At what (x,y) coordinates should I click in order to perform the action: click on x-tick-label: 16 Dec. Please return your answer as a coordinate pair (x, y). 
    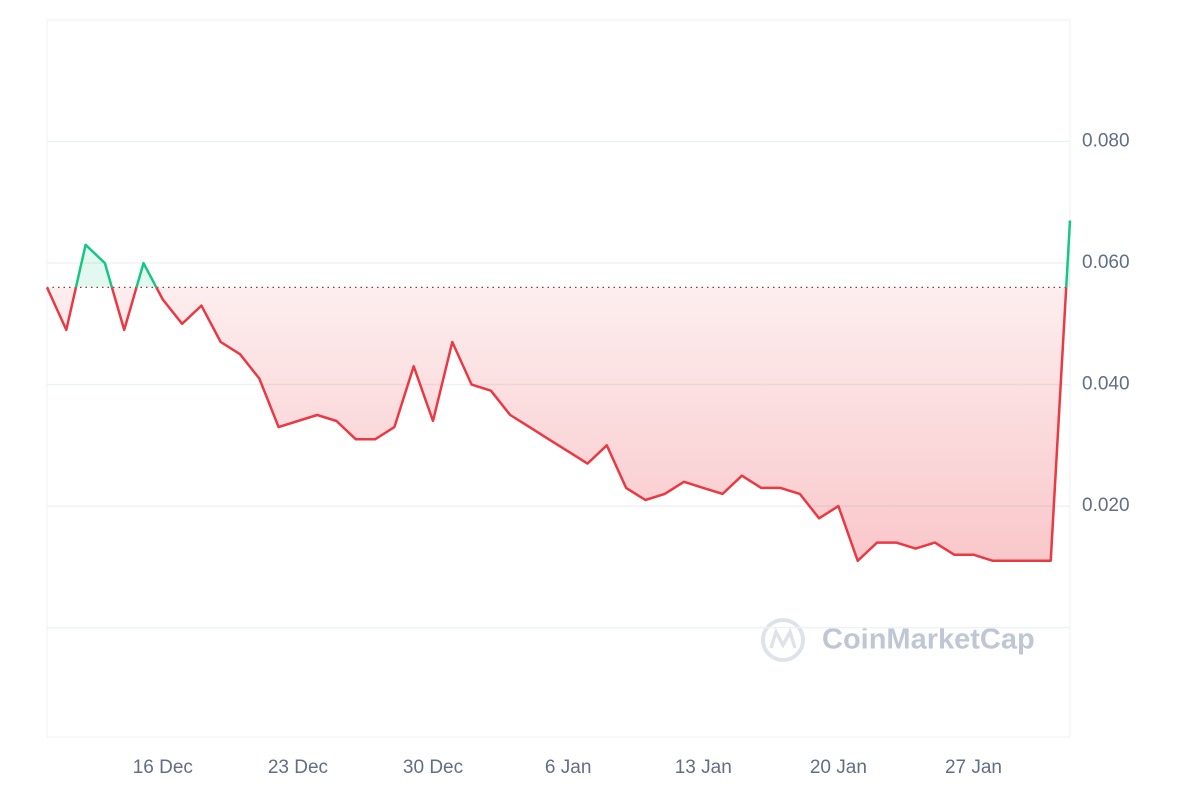
    Looking at the image, I should click on (163, 767).